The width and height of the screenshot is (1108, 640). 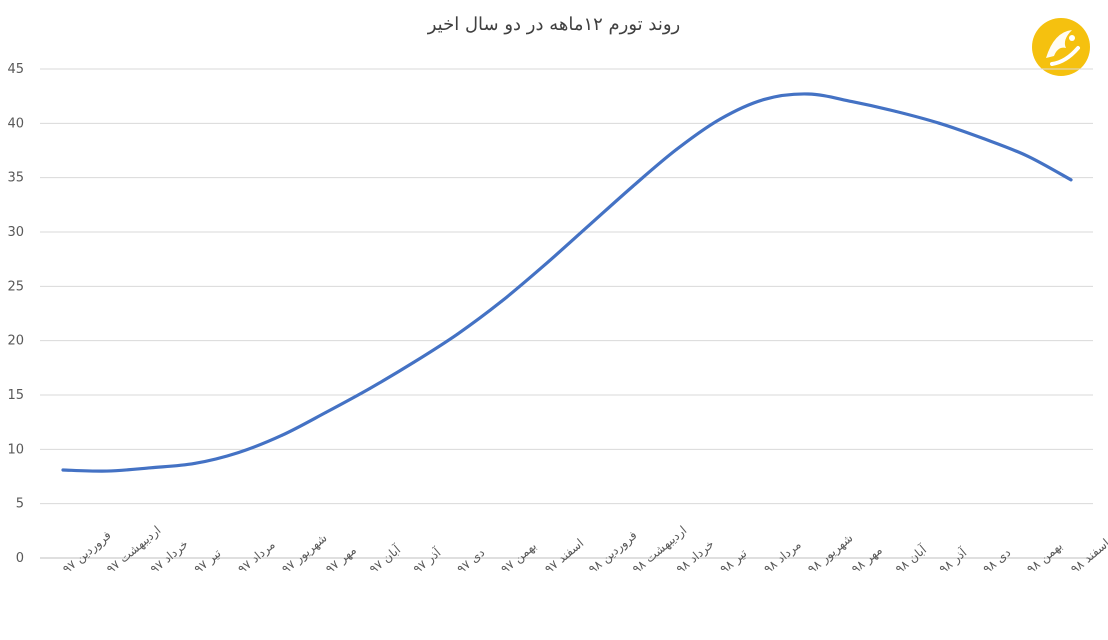 I want to click on y-tick-label: 45, so click(x=15, y=69).